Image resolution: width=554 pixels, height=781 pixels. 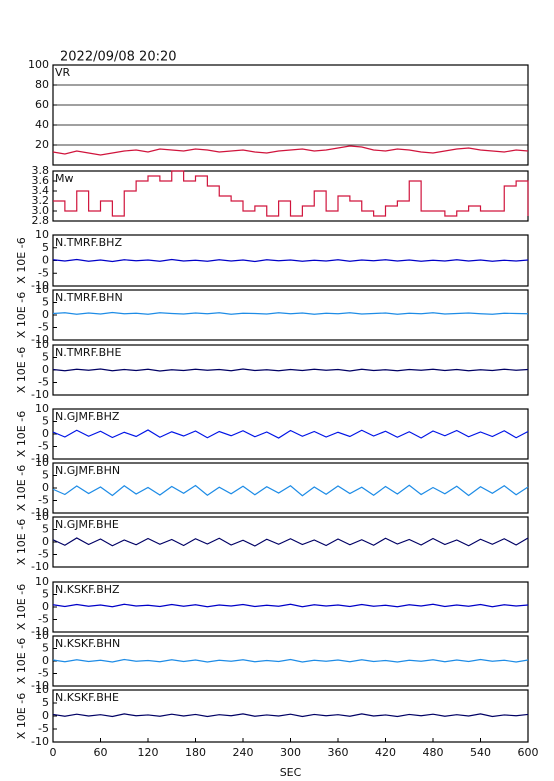 What do you see at coordinates (41, 180) in the screenshot?
I see `y-tick-label: 3.6` at bounding box center [41, 180].